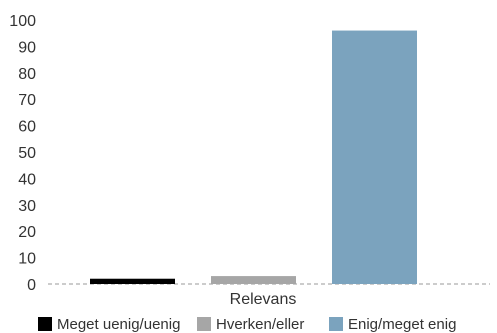 The width and height of the screenshot is (497, 333). I want to click on legend-item: Meget uenig/uenig, so click(109, 324).